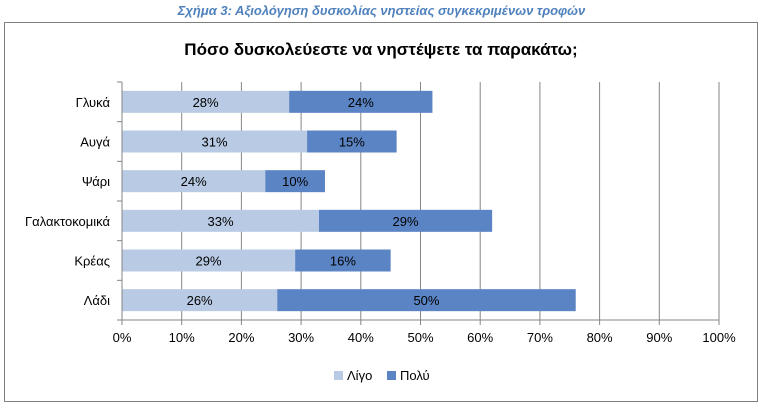  What do you see at coordinates (96, 181) in the screenshot?
I see `category-label: Ψάρι` at bounding box center [96, 181].